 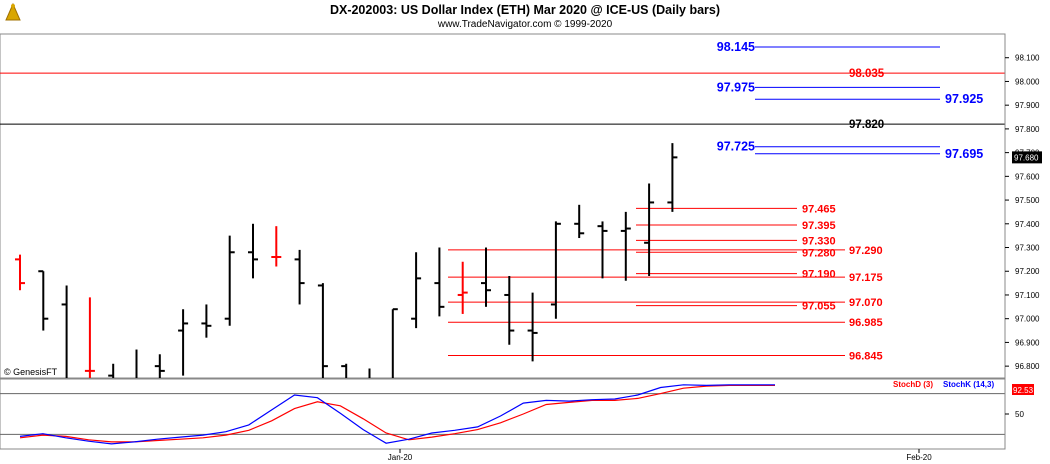 I want to click on logo-icon, so click(x=13, y=13).